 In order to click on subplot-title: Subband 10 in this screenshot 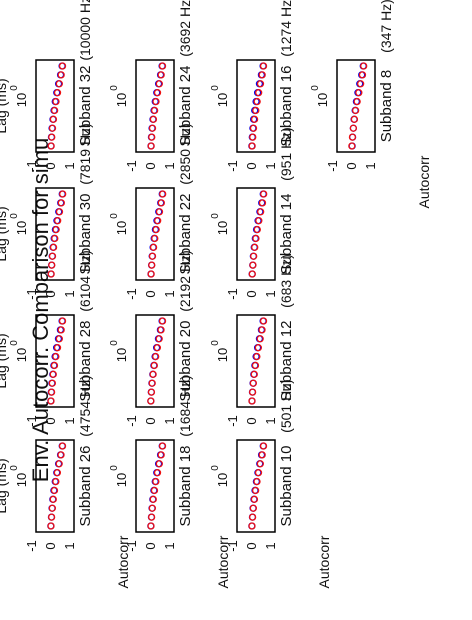, I will do `click(286, 486)`.